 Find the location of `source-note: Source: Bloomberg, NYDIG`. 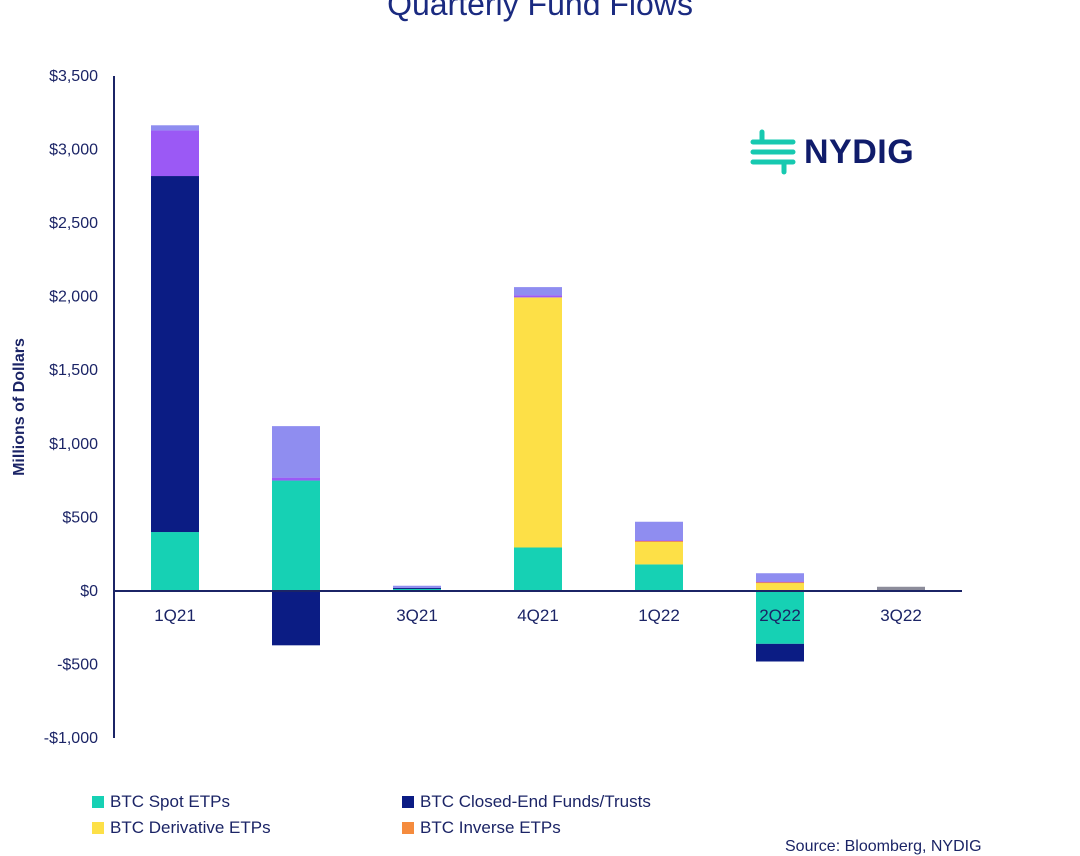

source-note: Source: Bloomberg, NYDIG is located at coordinates (883, 846).